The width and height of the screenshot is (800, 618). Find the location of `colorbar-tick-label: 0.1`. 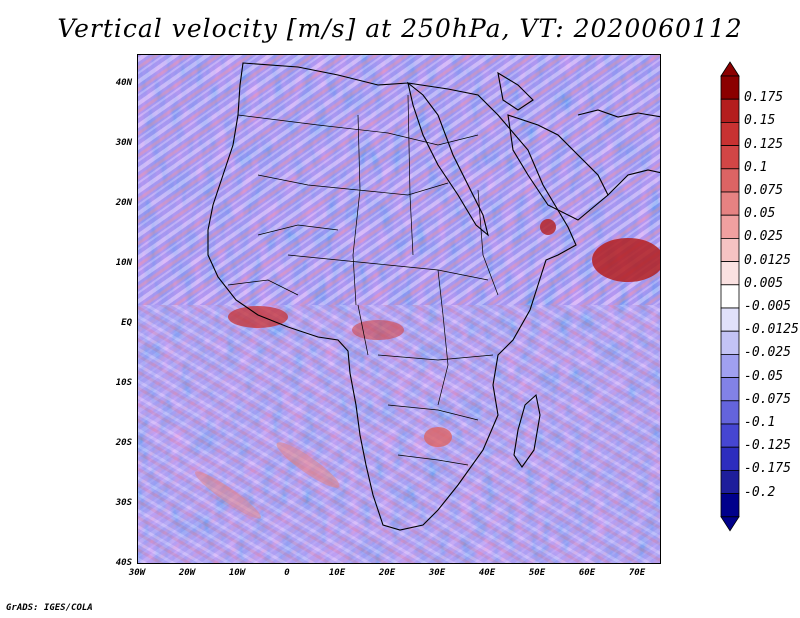

colorbar-tick-label: 0.1 is located at coordinates (756, 167).